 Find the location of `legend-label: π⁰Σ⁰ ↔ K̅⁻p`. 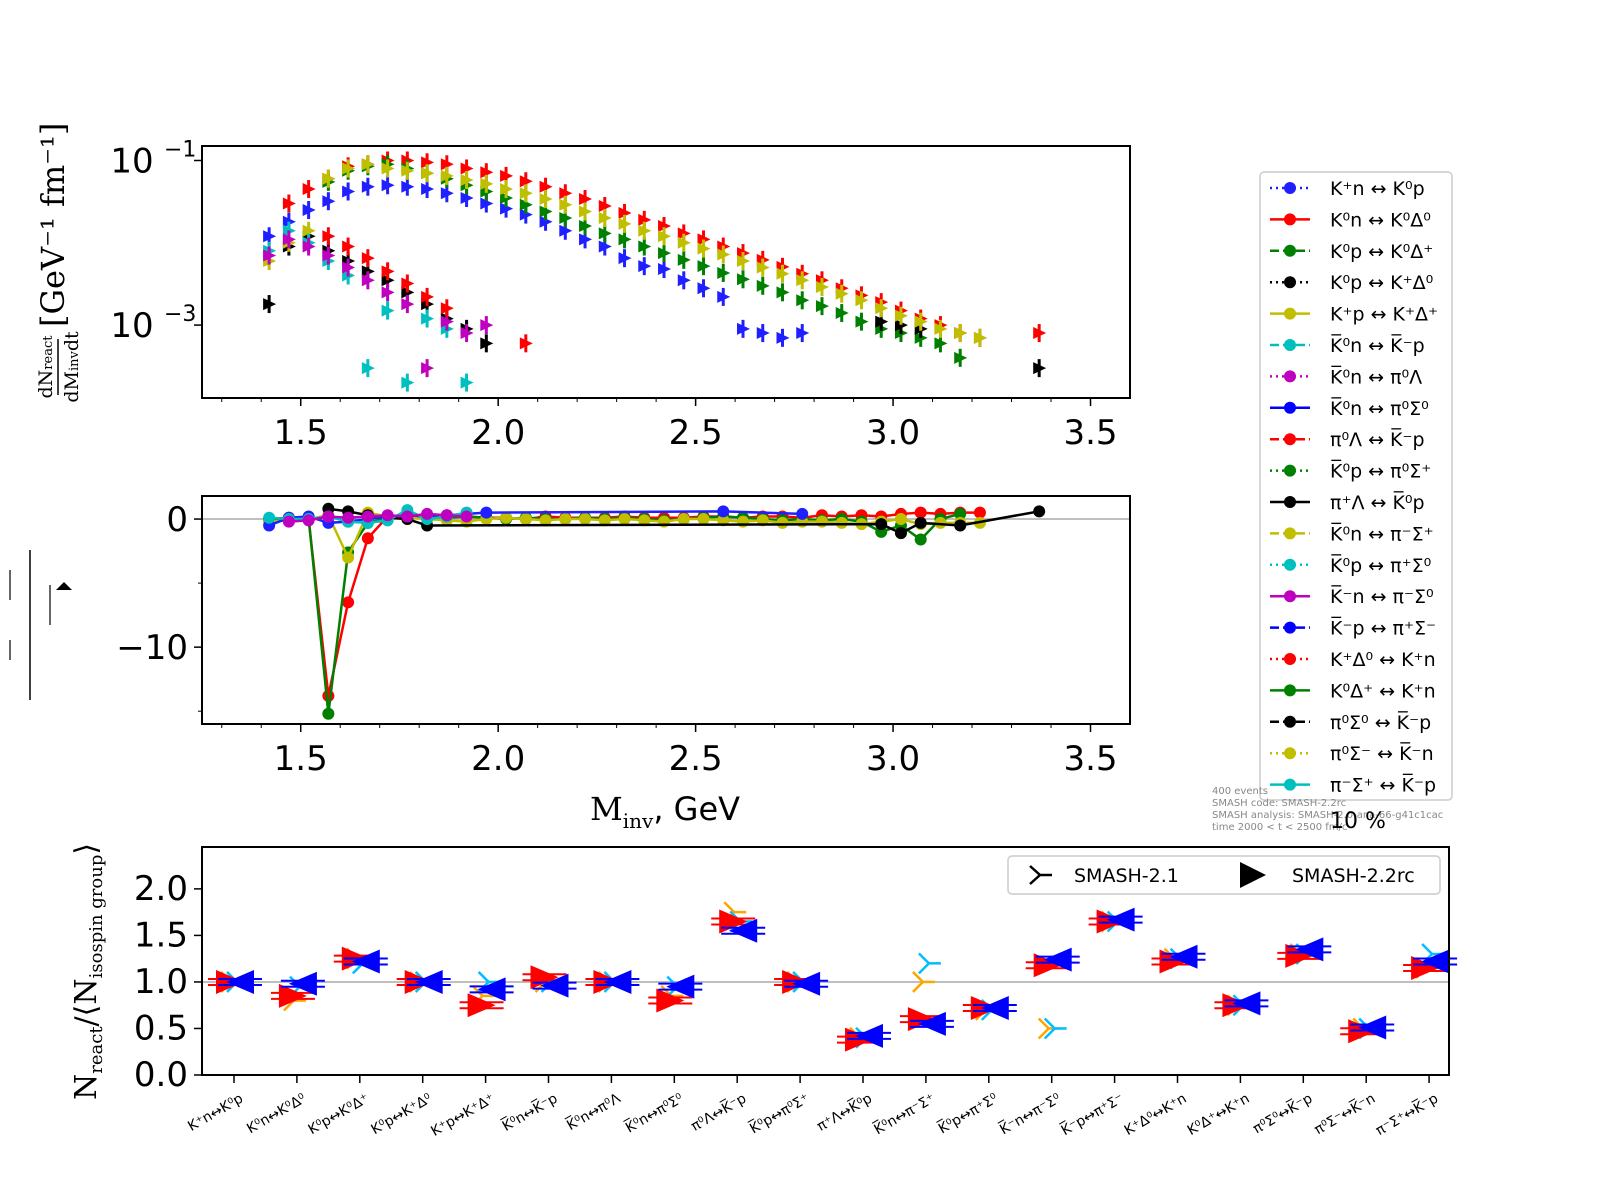

legend-label: π⁰Σ⁰ ↔ K̅⁻p is located at coordinates (1380, 721).